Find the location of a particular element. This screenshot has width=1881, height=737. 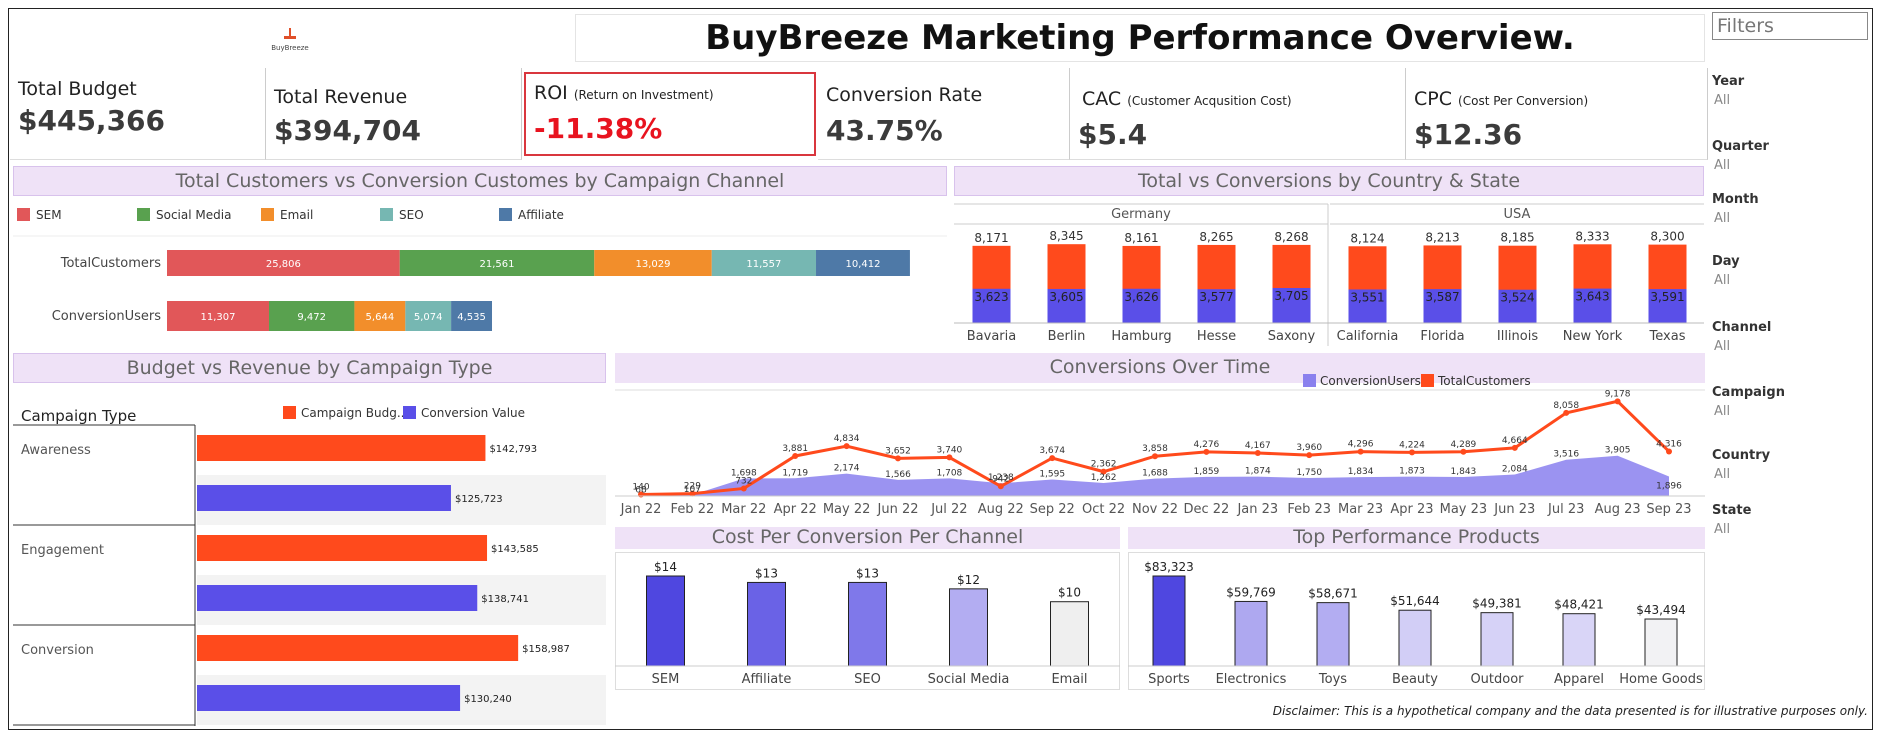

data-label: 3,626 is located at coordinates (1141, 297).